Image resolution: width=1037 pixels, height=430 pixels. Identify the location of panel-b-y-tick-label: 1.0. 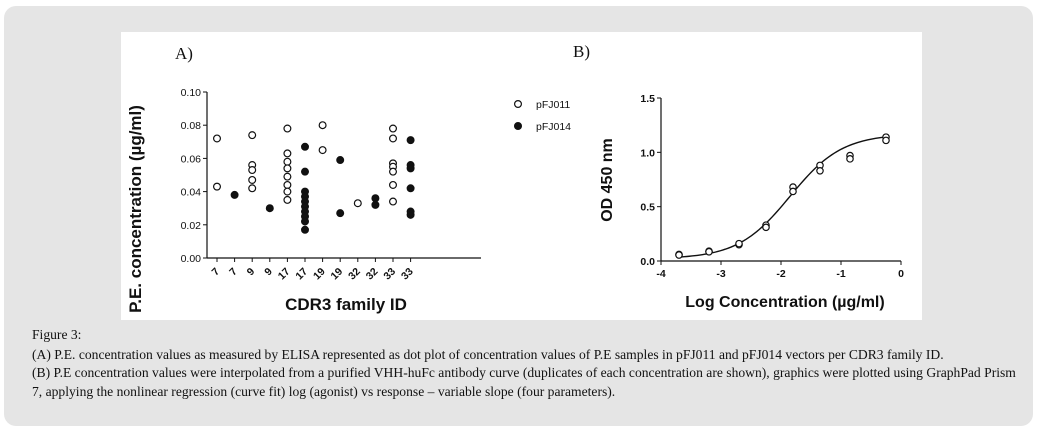
(647, 153).